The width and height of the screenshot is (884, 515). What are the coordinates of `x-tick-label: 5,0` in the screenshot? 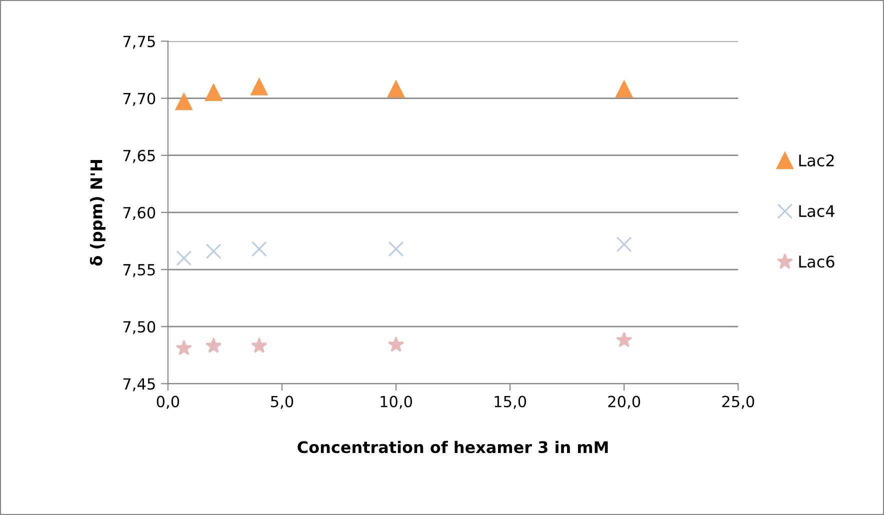 It's located at (282, 402).